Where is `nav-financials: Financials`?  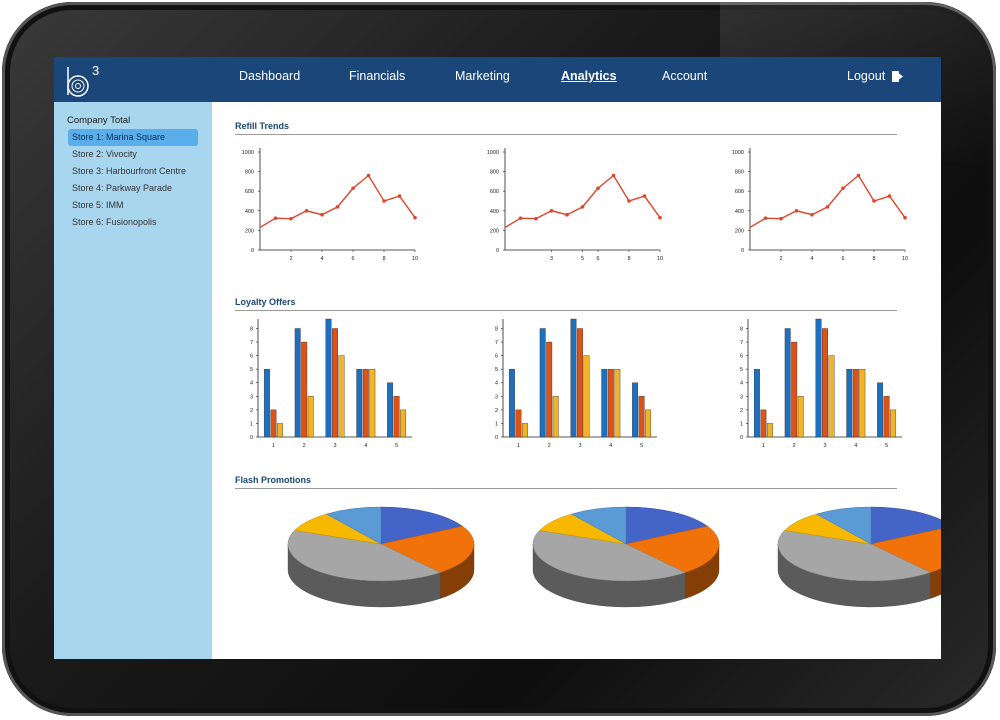
nav-financials: Financials is located at coordinates (377, 76).